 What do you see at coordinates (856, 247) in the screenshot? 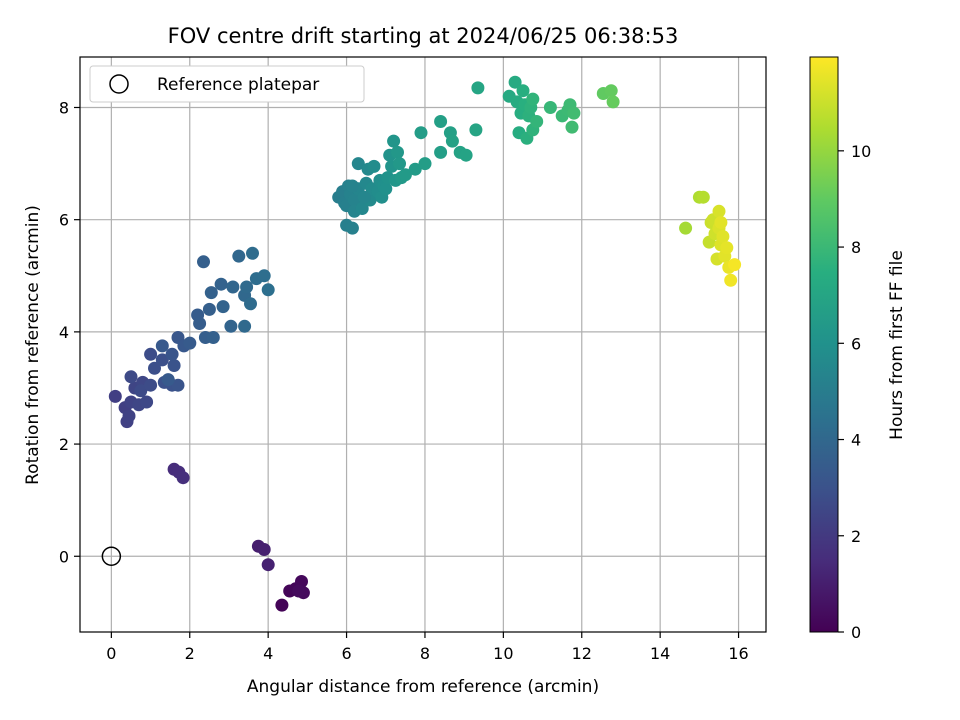
I see `colorbar-tick-label: 8` at bounding box center [856, 247].